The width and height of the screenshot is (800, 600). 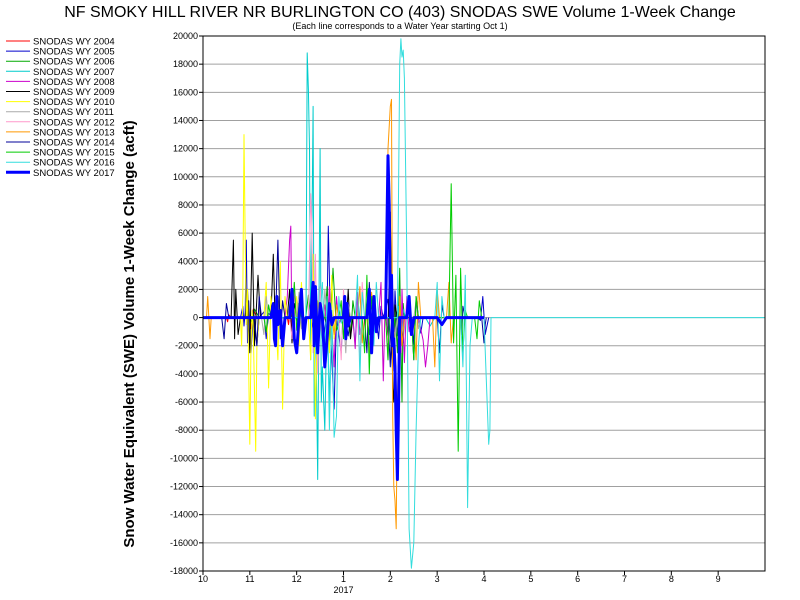 What do you see at coordinates (188, 261) in the screenshot?
I see `y-tick-label: 4000` at bounding box center [188, 261].